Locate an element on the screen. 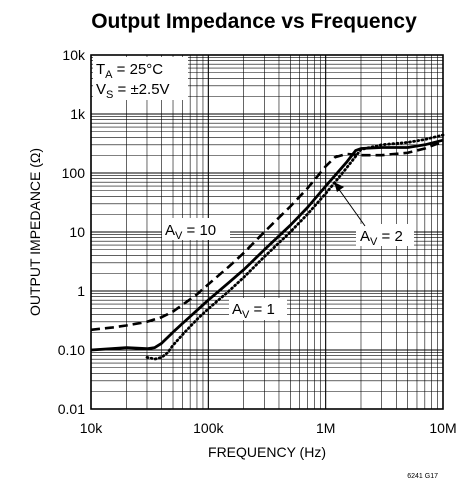 The width and height of the screenshot is (459, 480). av2-arrowhead is located at coordinates (339, 187).